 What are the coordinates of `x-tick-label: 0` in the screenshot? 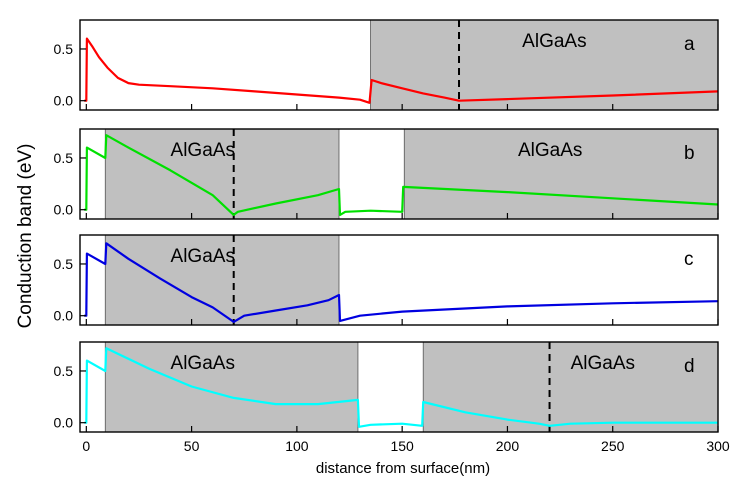 It's located at (86, 446).